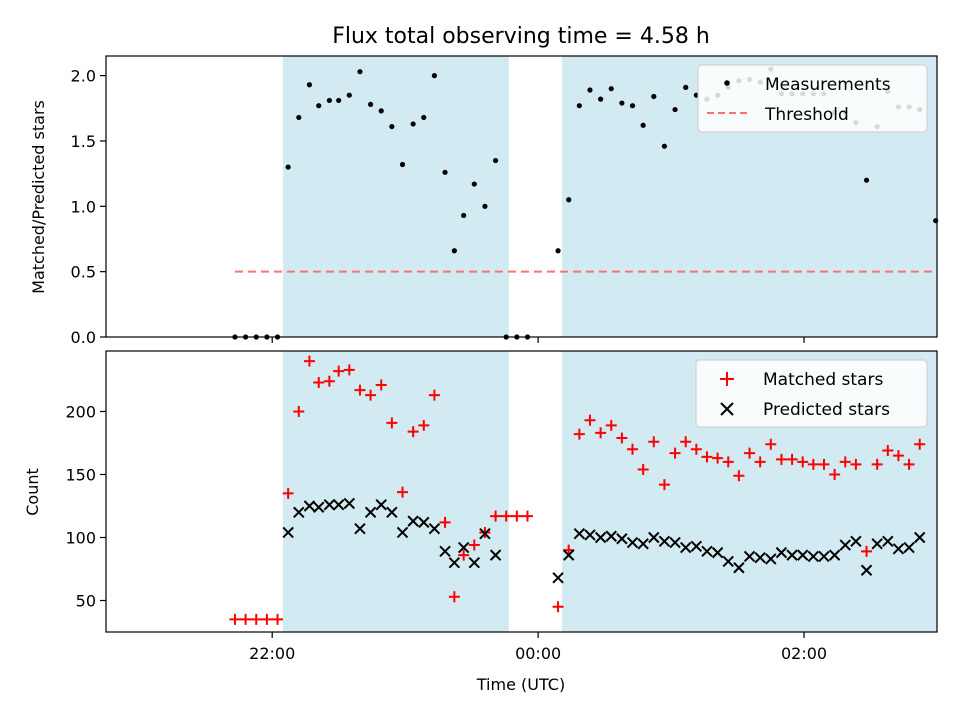 The image size is (960, 725). Describe the element at coordinates (520, 684) in the screenshot. I see `x-axis-label: Time (UTC)` at that location.